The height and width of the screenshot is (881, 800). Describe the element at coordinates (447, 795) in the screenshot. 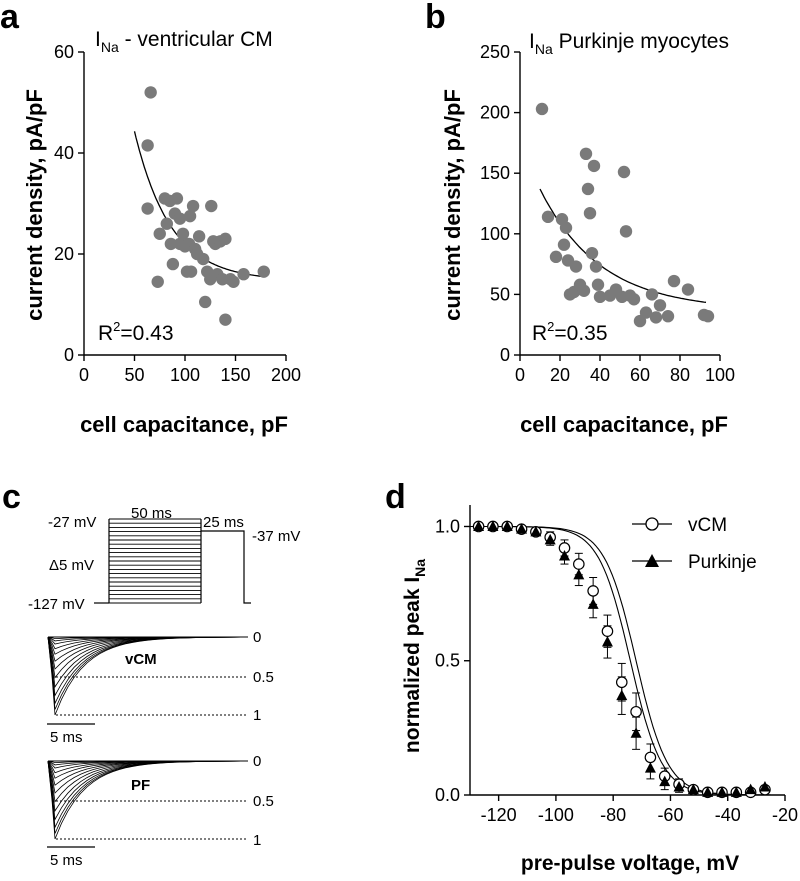

I see `panel-d-ytick-label: 0.0` at that location.